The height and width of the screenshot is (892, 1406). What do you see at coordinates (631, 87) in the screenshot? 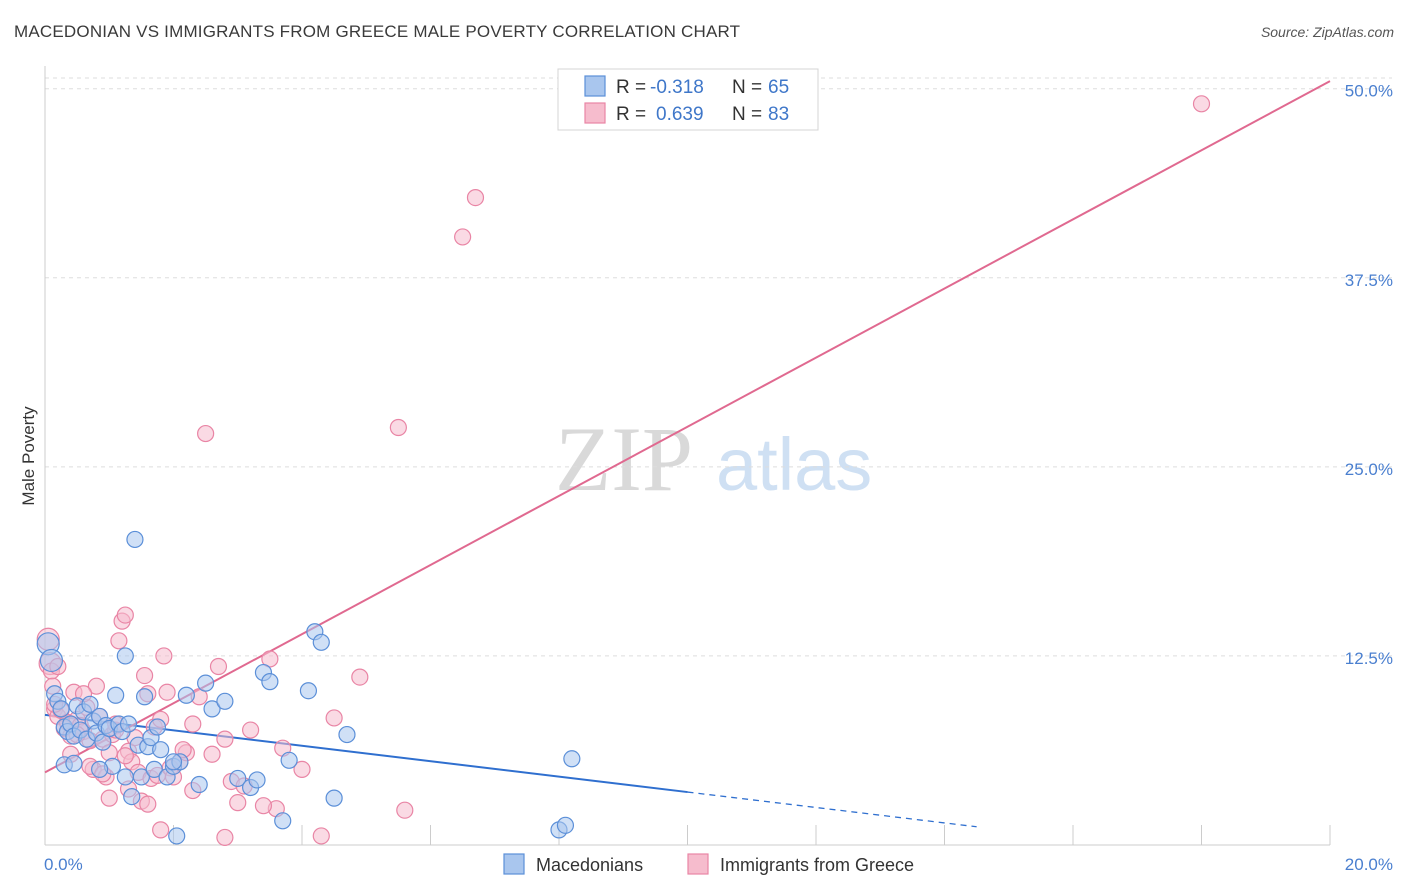
I see `legend-r-label-1: R =` at bounding box center [631, 87].